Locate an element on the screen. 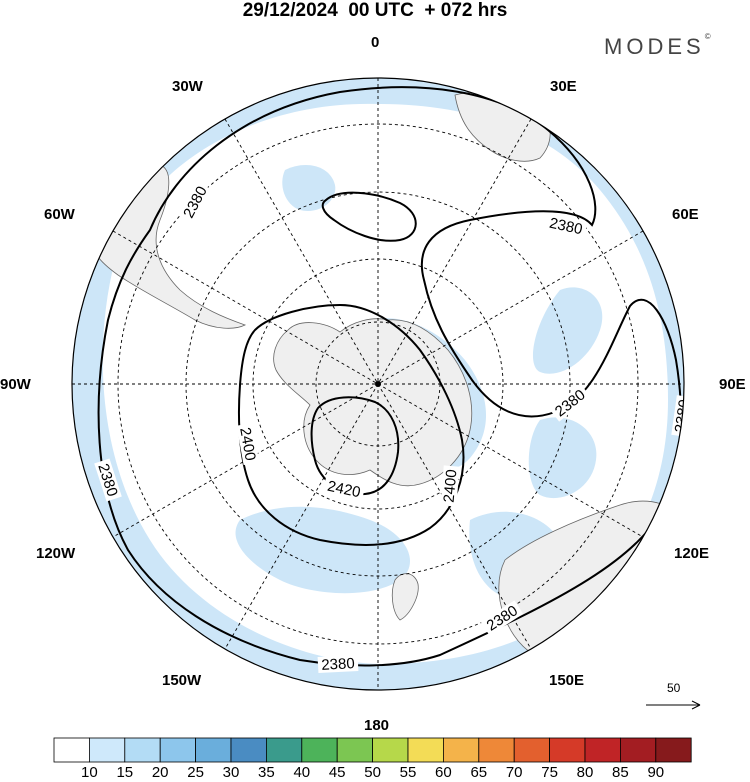 The width and height of the screenshot is (750, 782). colorbar-label: 20 is located at coordinates (160, 772).